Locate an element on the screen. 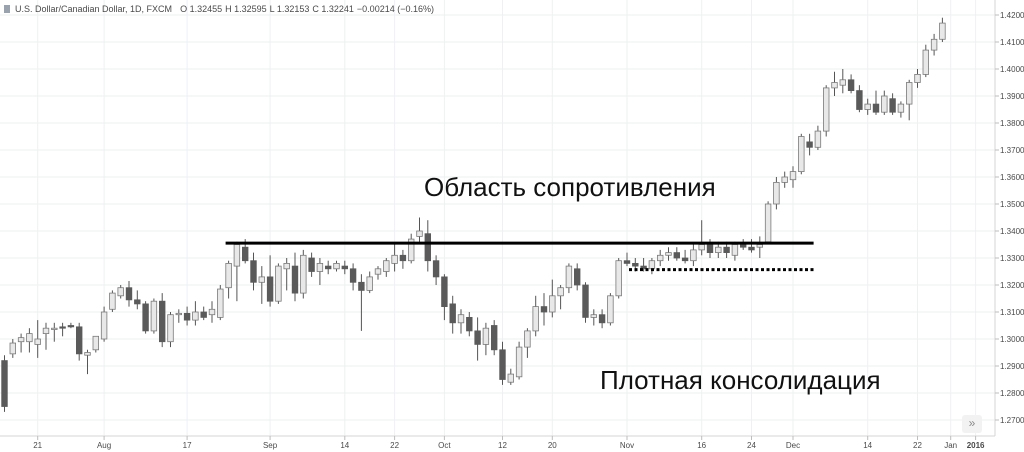 Image resolution: width=1024 pixels, height=452 pixels. legend-open: O 1.32455 is located at coordinates (201, 9).